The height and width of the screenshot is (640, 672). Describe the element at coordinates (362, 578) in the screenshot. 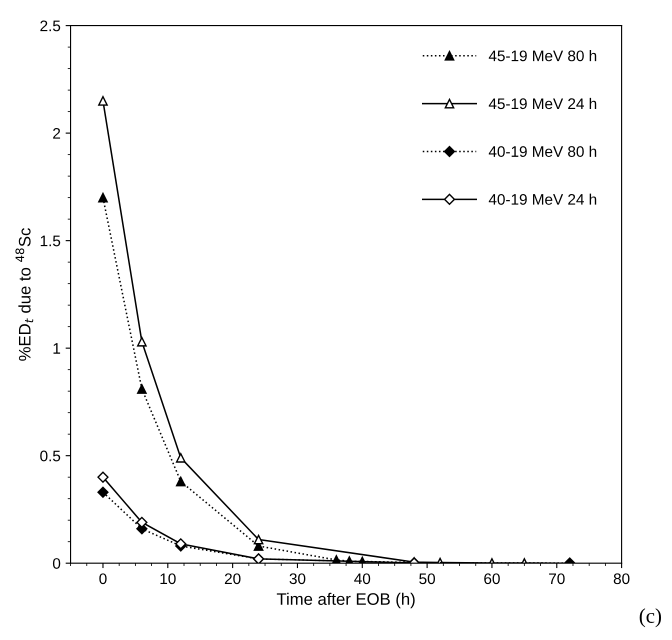

I see `x-tick-label: 40` at that location.